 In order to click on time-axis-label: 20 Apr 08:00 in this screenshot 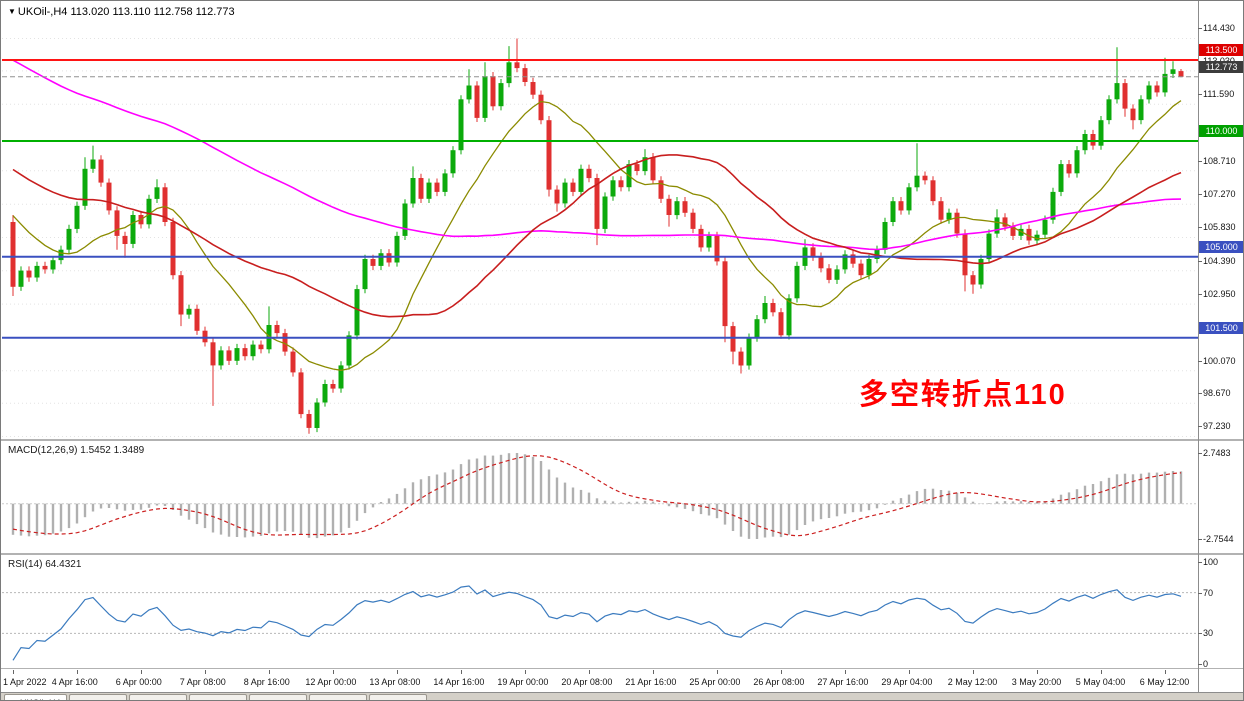, I will do `click(587, 682)`.